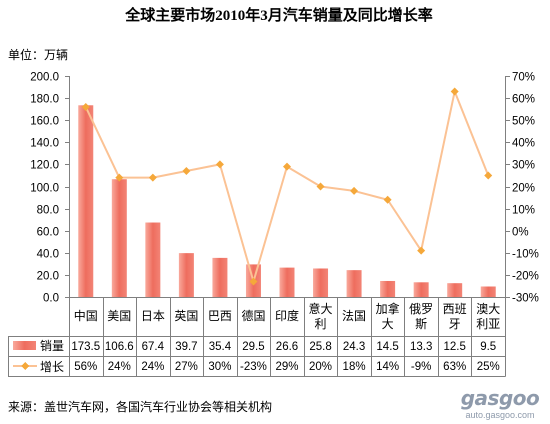 This screenshot has height=424, width=550. I want to click on category-label: 德国, so click(253, 316).